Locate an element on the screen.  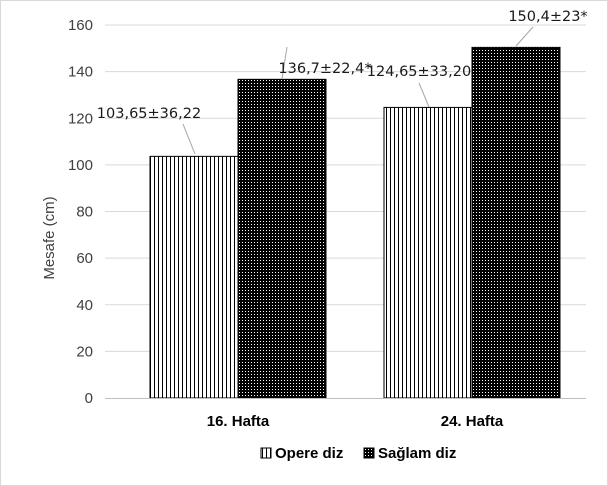
y-tick-label: 160 is located at coordinates (80, 25).